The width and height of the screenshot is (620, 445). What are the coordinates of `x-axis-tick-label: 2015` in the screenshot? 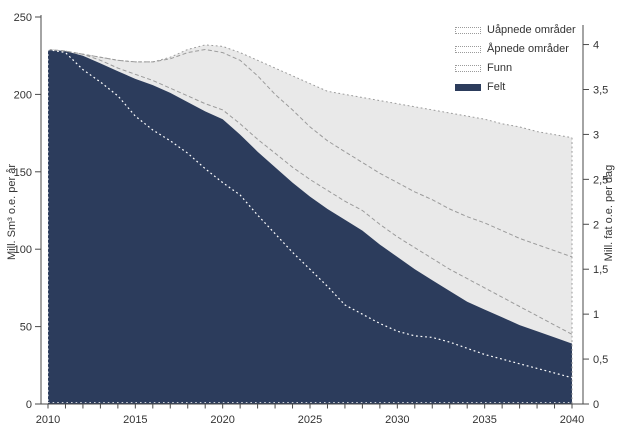 It's located at (135, 420).